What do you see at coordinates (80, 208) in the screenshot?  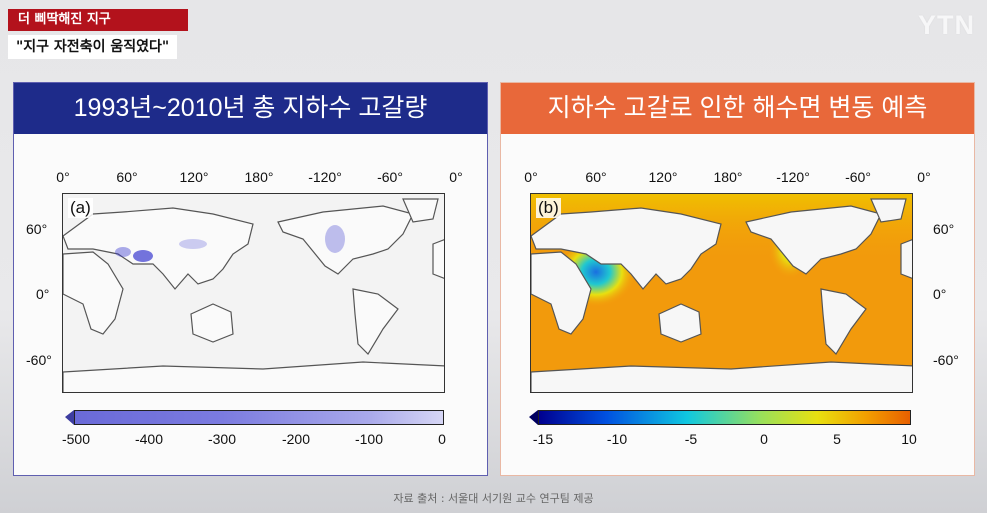 I see `map-panel-label: (a)` at bounding box center [80, 208].